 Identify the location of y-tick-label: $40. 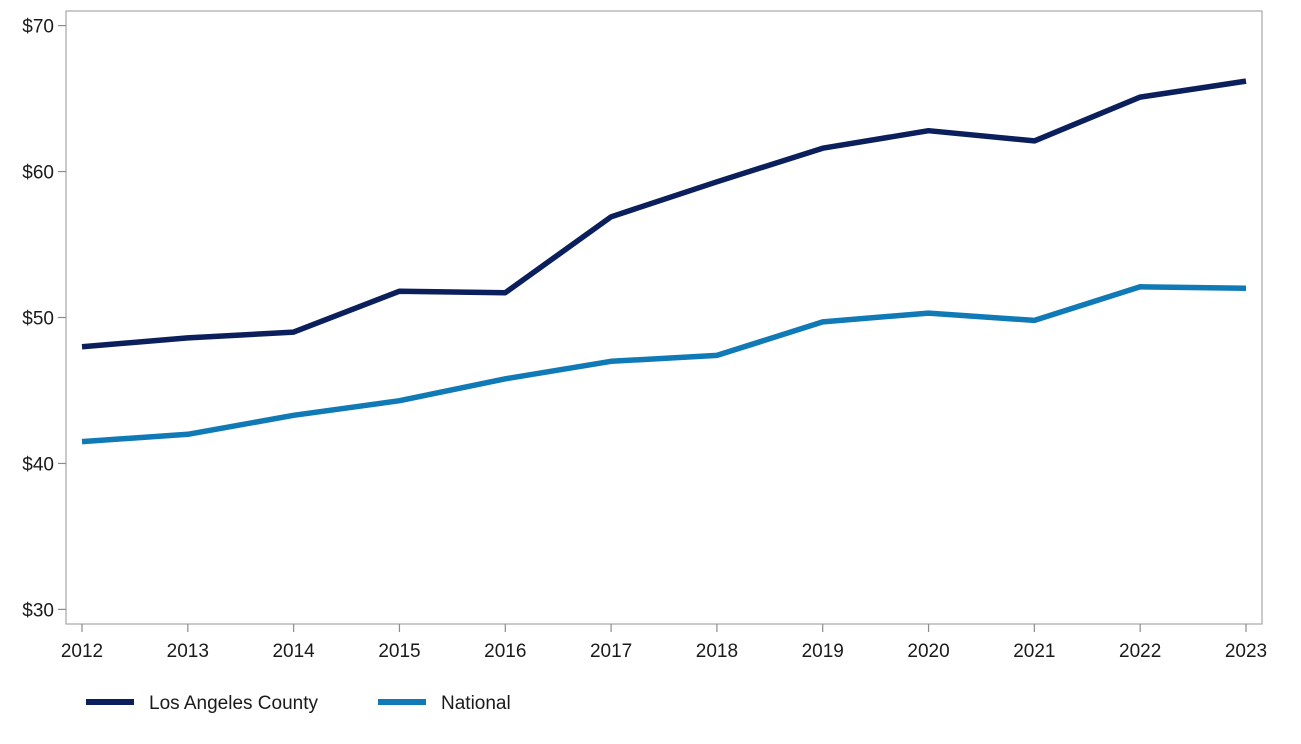
(38, 464).